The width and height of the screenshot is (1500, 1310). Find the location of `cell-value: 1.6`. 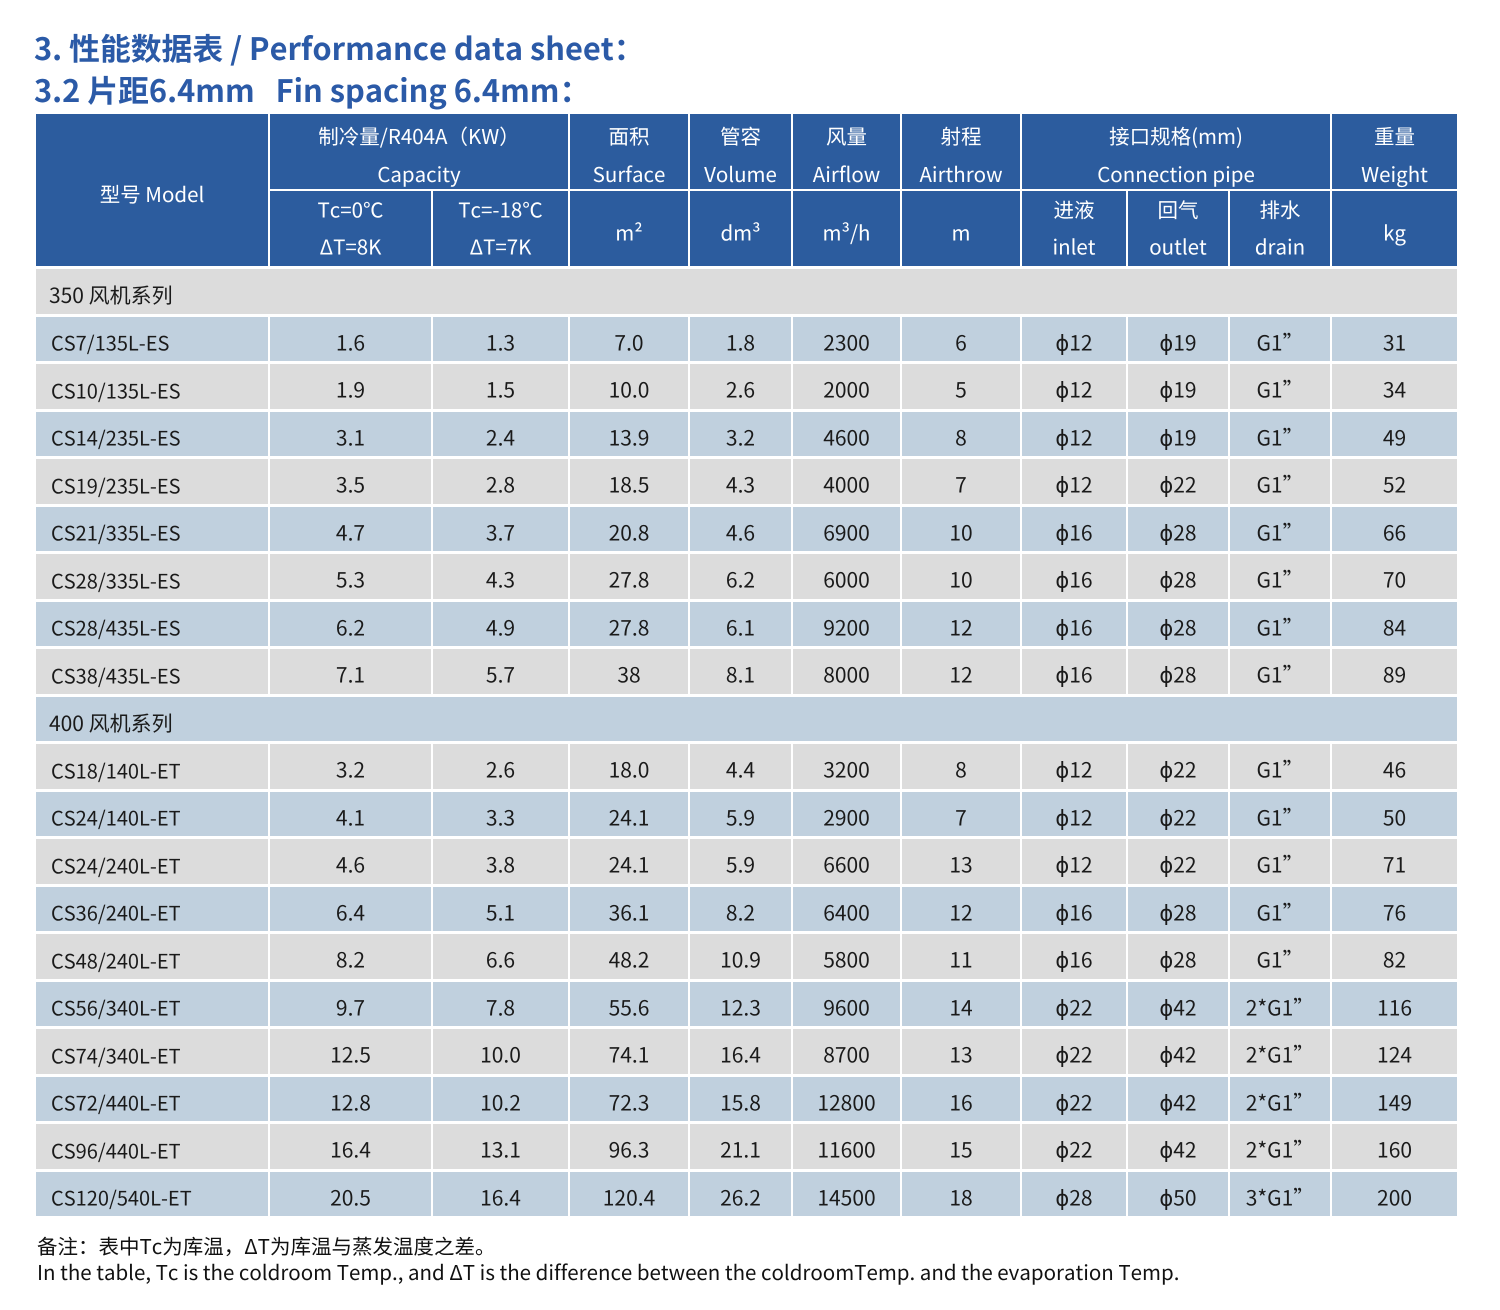

cell-value: 1.6 is located at coordinates (351, 340).